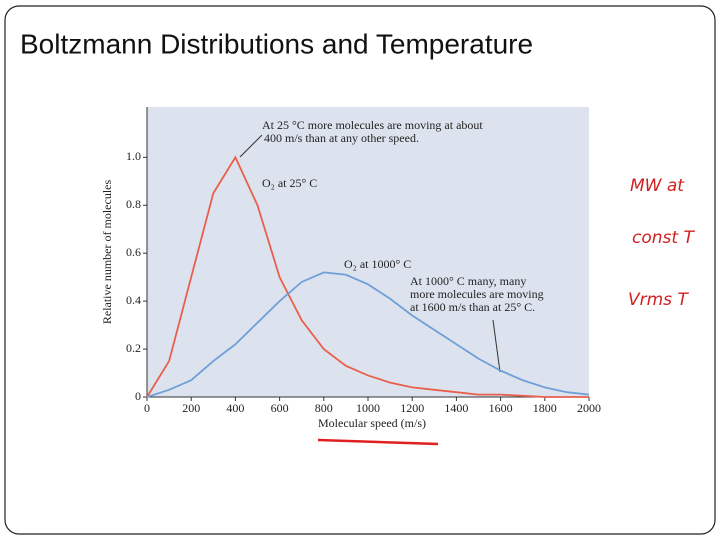 The height and width of the screenshot is (540, 720). Describe the element at coordinates (412, 408) in the screenshot. I see `x-tick-label: 1200` at that location.